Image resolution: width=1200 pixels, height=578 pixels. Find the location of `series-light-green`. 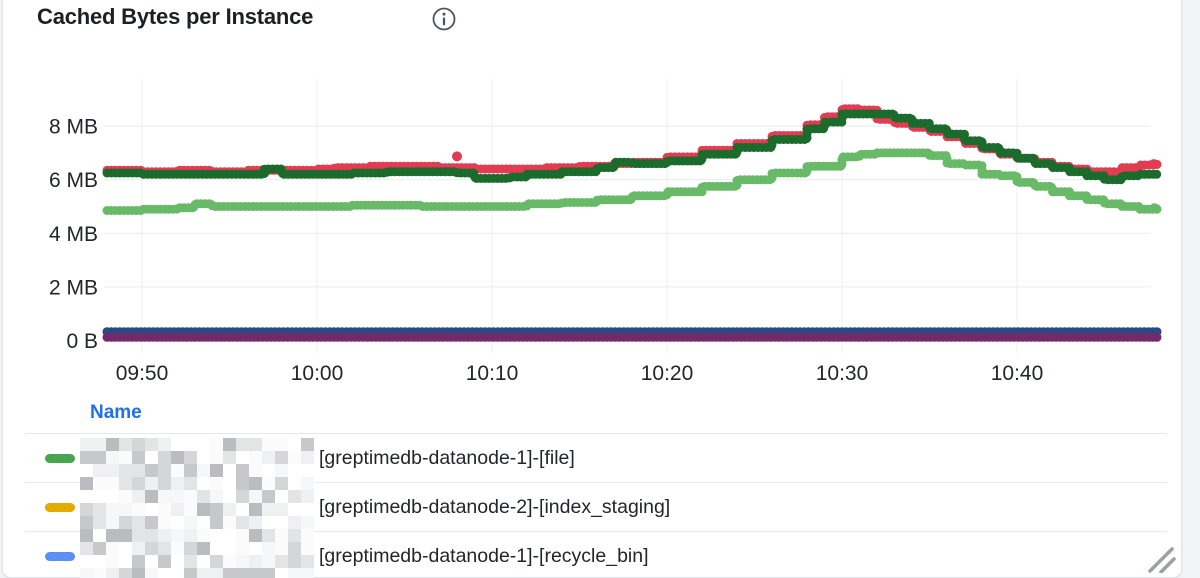

series-light-green is located at coordinates (632, 181).